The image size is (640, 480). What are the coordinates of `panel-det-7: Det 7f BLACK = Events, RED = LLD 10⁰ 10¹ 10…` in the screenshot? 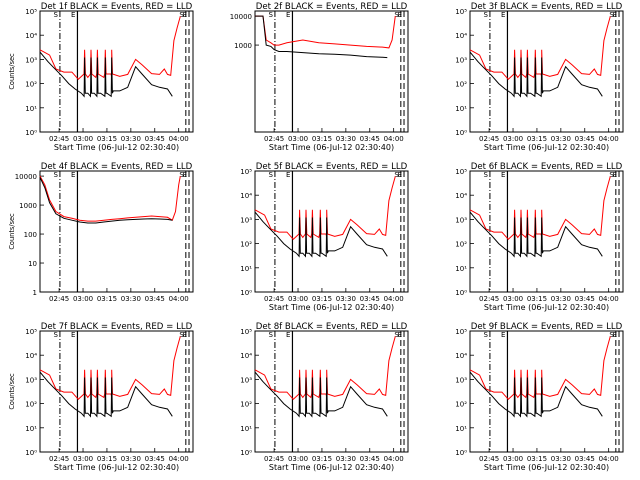 It's located at (101, 397).